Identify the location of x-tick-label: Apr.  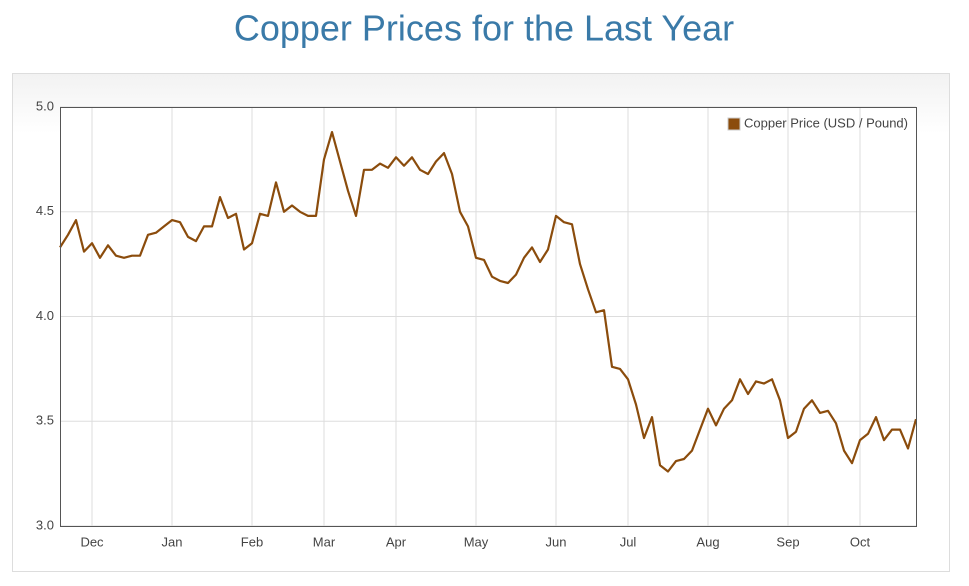
(396, 541).